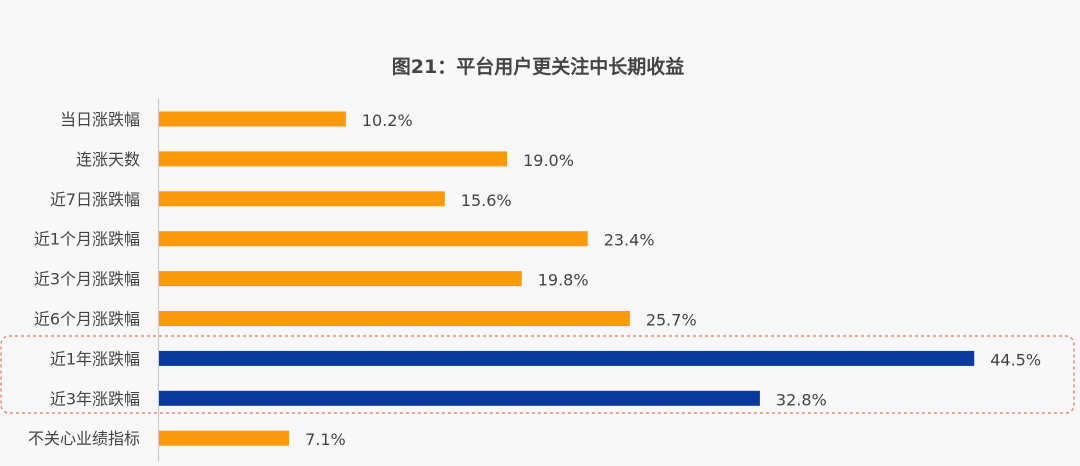 The image size is (1080, 466). I want to click on data-label: 7.1%, so click(325, 439).